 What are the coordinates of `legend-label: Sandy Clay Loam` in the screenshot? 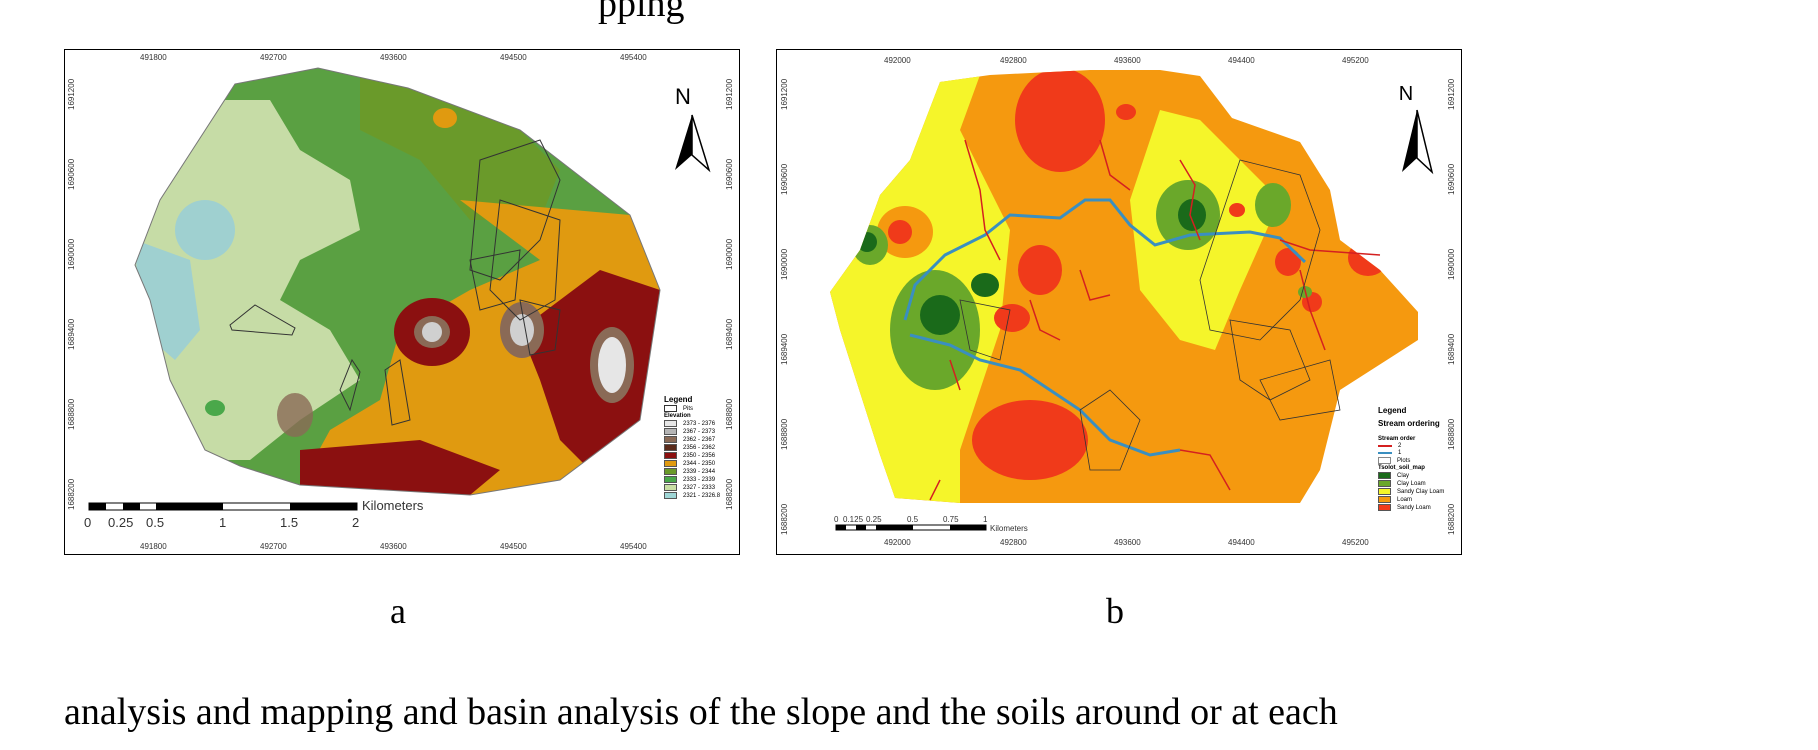 It's located at (1421, 491).